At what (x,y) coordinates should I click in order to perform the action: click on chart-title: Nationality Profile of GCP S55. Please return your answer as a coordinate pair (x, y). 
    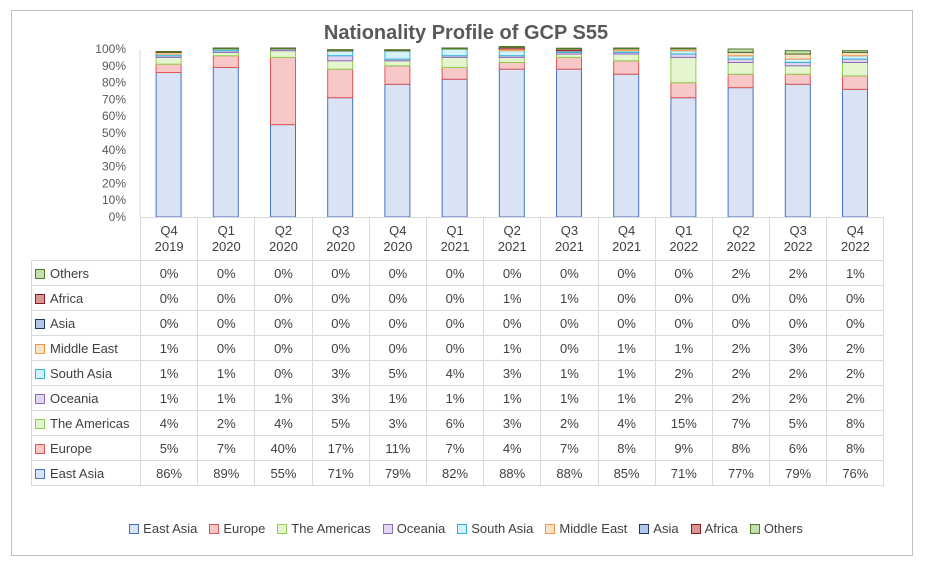
    Looking at the image, I should click on (466, 33).